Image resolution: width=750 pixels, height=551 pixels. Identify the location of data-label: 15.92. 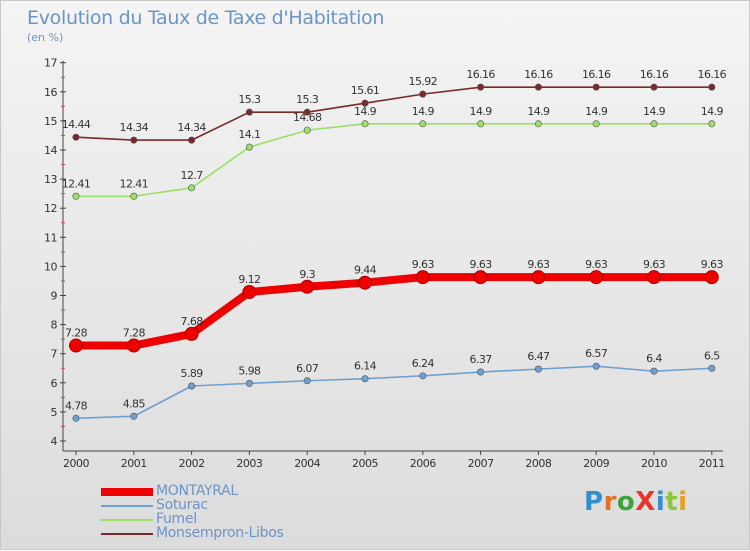
(423, 81).